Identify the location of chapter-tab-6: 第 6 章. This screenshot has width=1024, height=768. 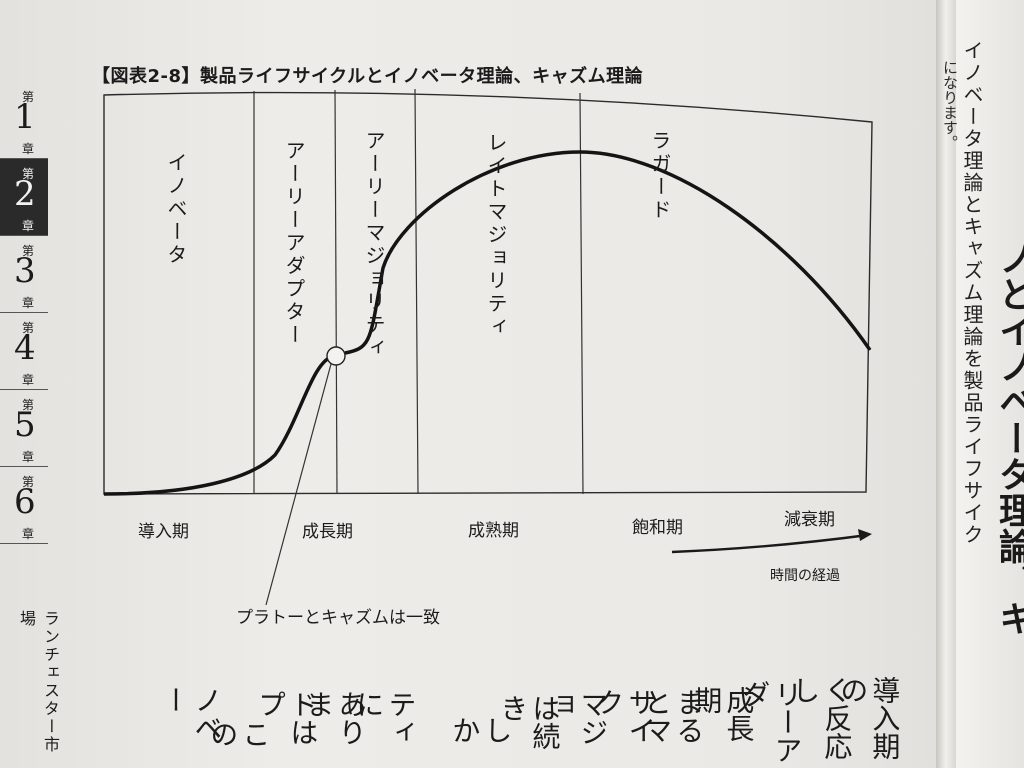
(24, 505).